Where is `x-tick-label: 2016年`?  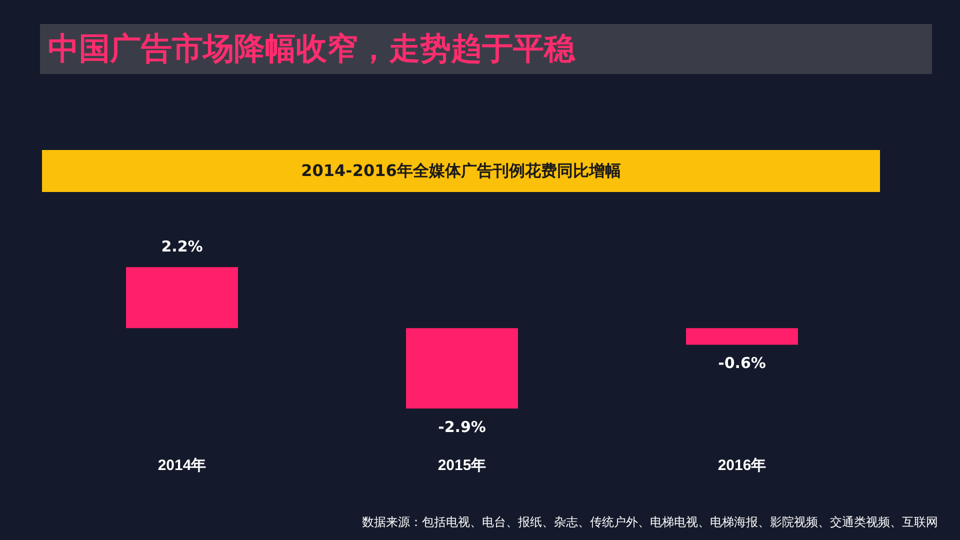 x-tick-label: 2016年 is located at coordinates (742, 465).